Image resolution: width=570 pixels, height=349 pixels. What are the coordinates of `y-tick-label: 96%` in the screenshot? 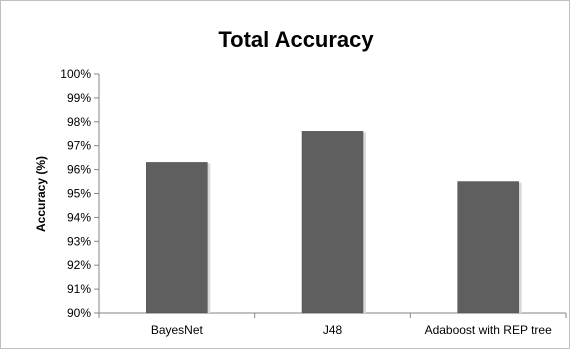 It's located at (79, 170).